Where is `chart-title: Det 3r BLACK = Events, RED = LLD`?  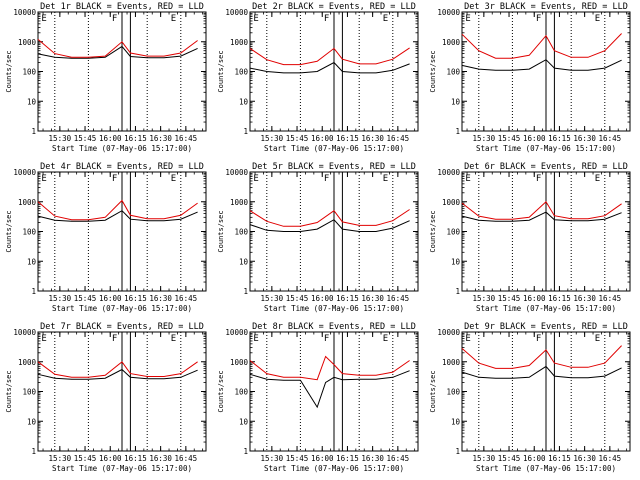 chart-title: Det 3r BLACK = Events, RED = LLD is located at coordinates (546, 7).